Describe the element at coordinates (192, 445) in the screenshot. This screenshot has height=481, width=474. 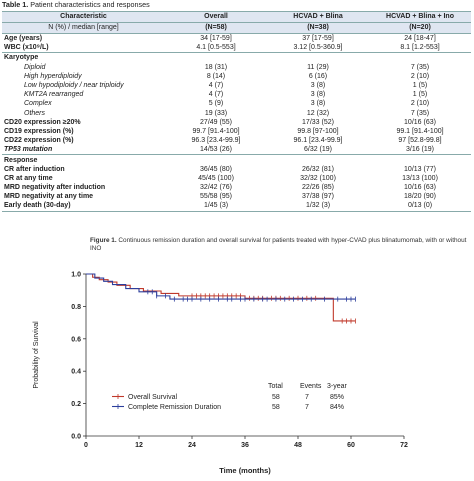
I see `x-tick-label: 24` at that location.